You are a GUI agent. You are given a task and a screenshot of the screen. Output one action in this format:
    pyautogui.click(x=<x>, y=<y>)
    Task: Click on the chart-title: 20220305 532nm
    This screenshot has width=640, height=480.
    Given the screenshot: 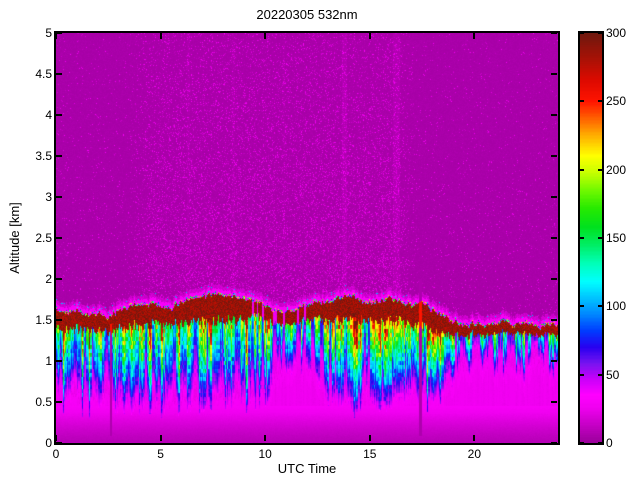 What is the action you would take?
    pyautogui.click(x=307, y=14)
    